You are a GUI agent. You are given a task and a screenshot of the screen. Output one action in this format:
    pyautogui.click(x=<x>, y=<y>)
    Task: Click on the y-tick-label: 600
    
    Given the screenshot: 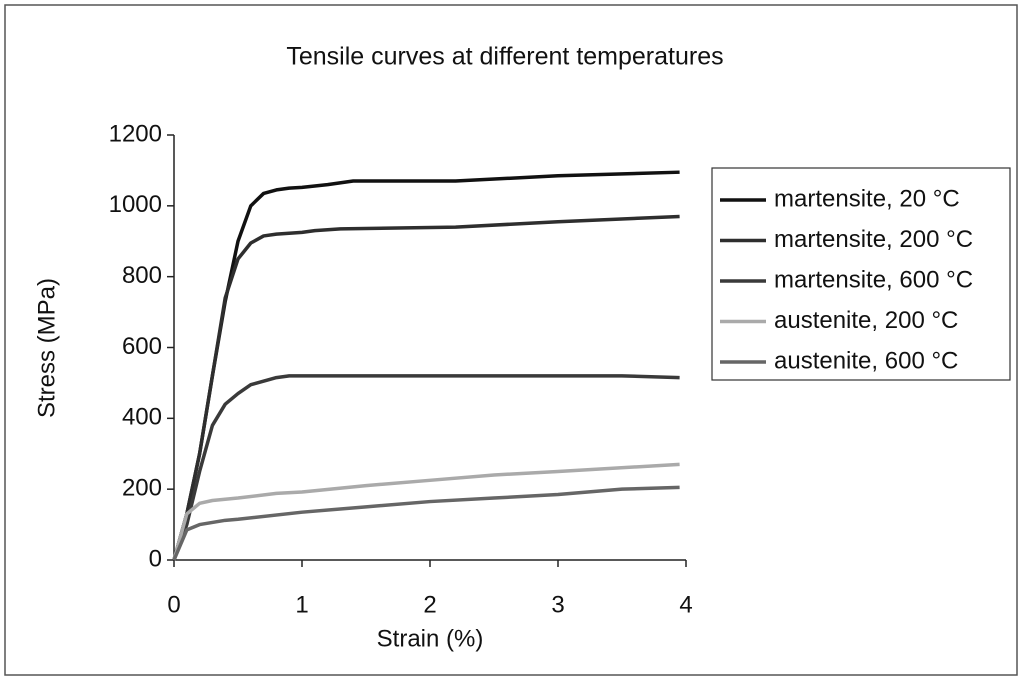 What is the action you would take?
    pyautogui.click(x=142, y=346)
    